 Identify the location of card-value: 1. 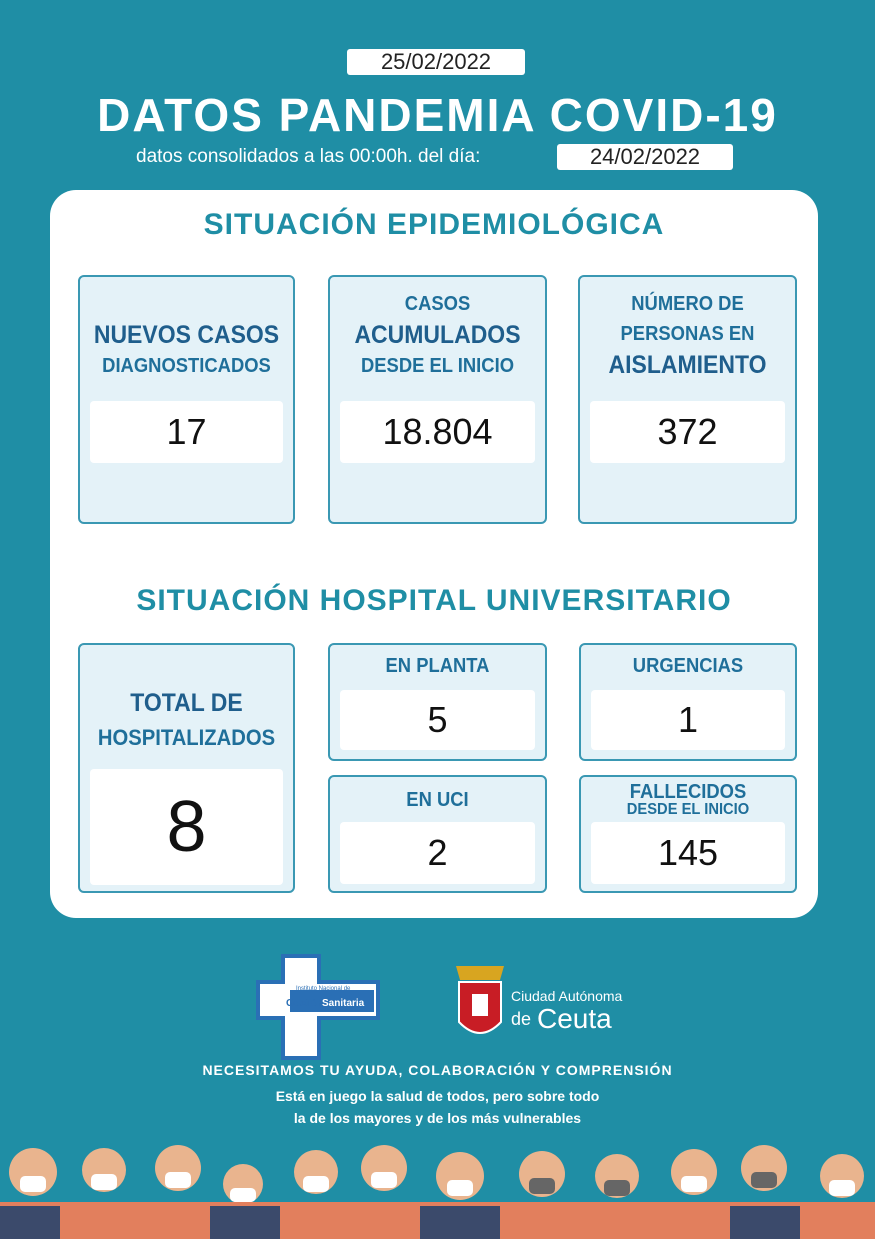
(688, 720).